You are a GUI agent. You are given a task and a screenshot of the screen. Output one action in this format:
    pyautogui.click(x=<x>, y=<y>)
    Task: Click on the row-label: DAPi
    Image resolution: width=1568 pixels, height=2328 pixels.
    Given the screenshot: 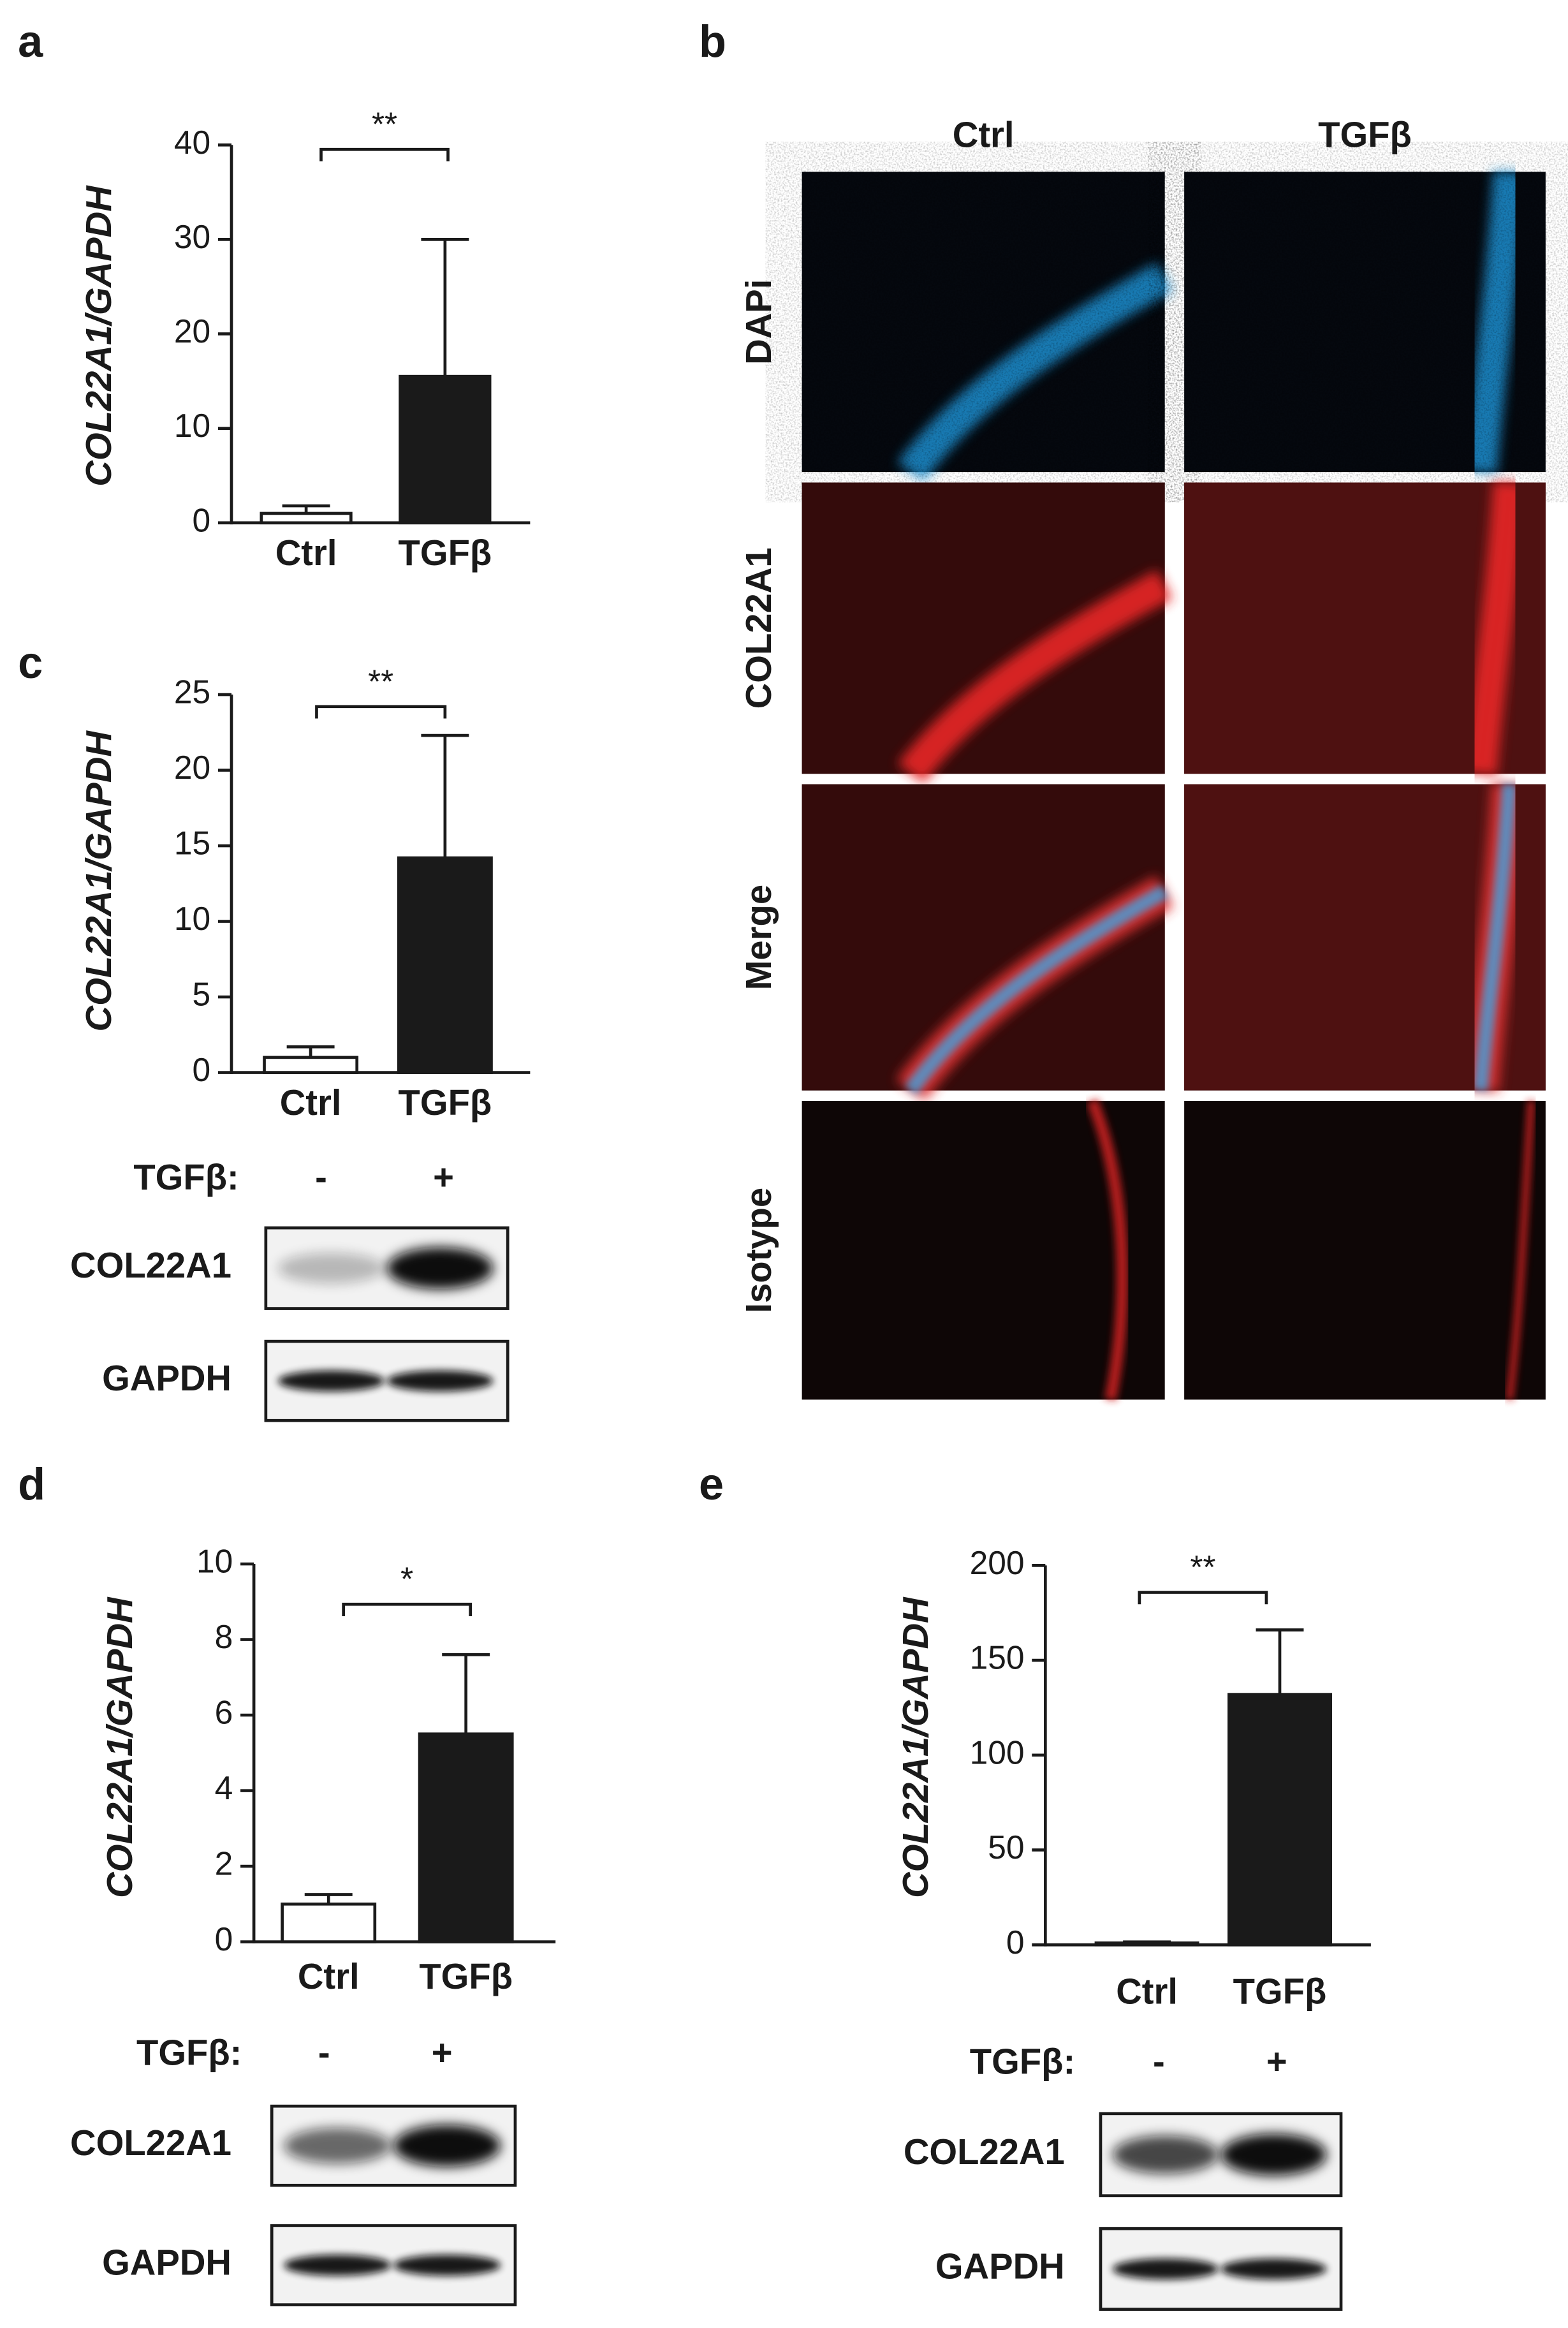 What is the action you would take?
    pyautogui.click(x=758, y=322)
    